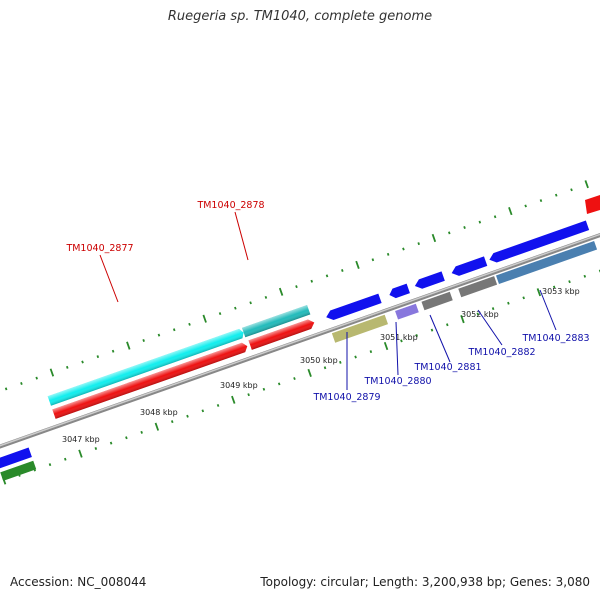 The height and width of the screenshot is (600, 600). I want to click on gene-2879-cds, so click(353, 307).